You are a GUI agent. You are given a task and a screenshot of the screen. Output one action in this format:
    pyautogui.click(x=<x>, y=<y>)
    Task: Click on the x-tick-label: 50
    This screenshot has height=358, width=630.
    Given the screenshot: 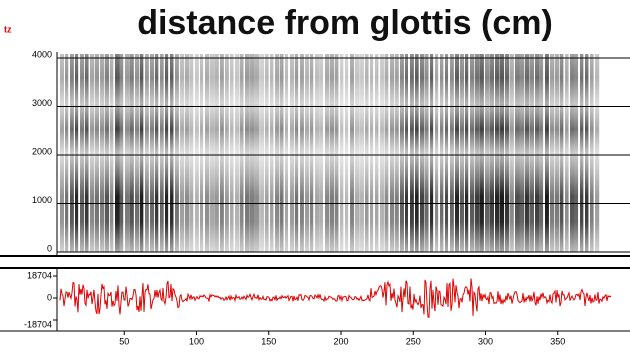 What is the action you would take?
    pyautogui.click(x=124, y=341)
    